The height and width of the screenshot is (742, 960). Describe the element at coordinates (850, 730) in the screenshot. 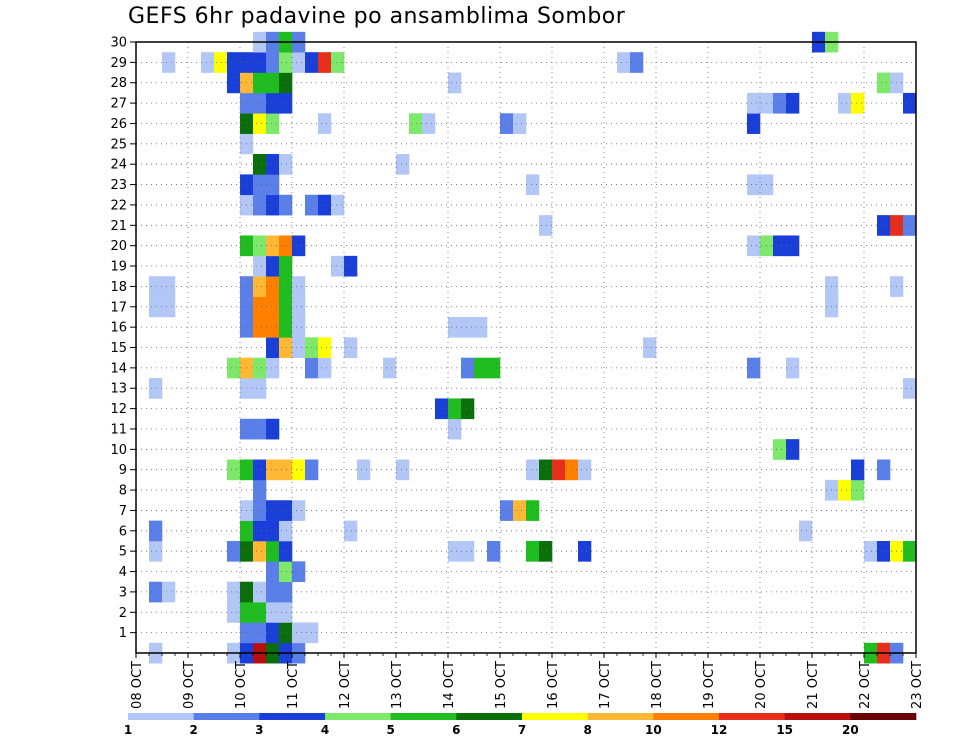

I see `colorbar-label: 20` at that location.